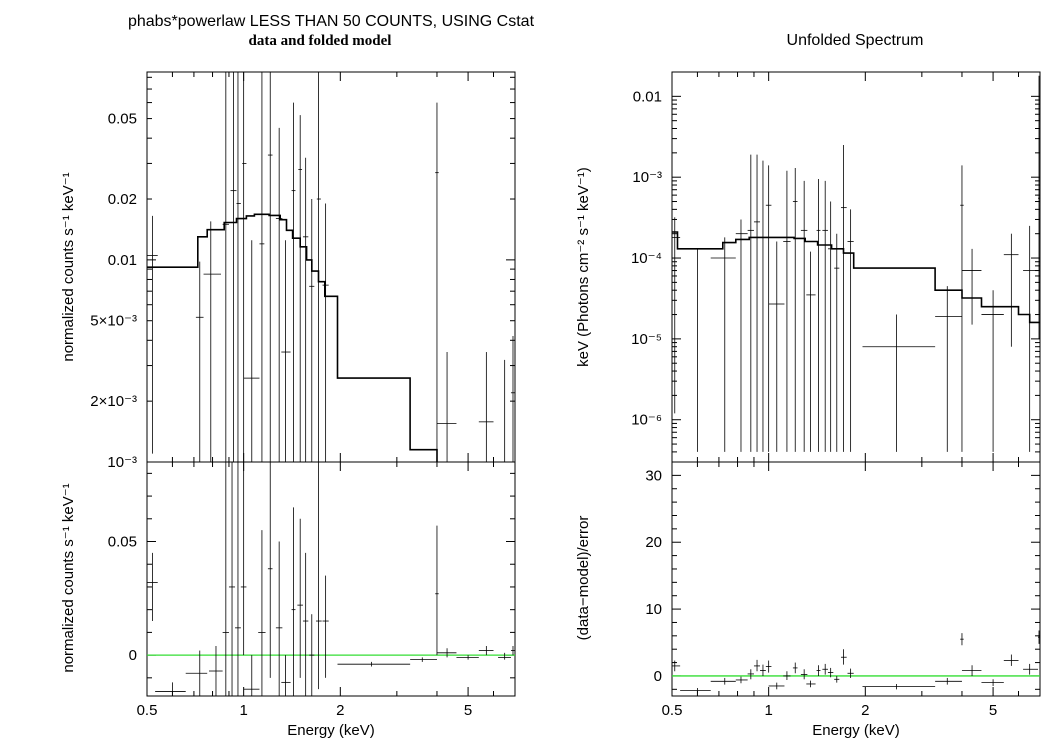 This screenshot has height=740, width=1042. What do you see at coordinates (133, 655) in the screenshot?
I see `y-tick-label: 0` at bounding box center [133, 655].